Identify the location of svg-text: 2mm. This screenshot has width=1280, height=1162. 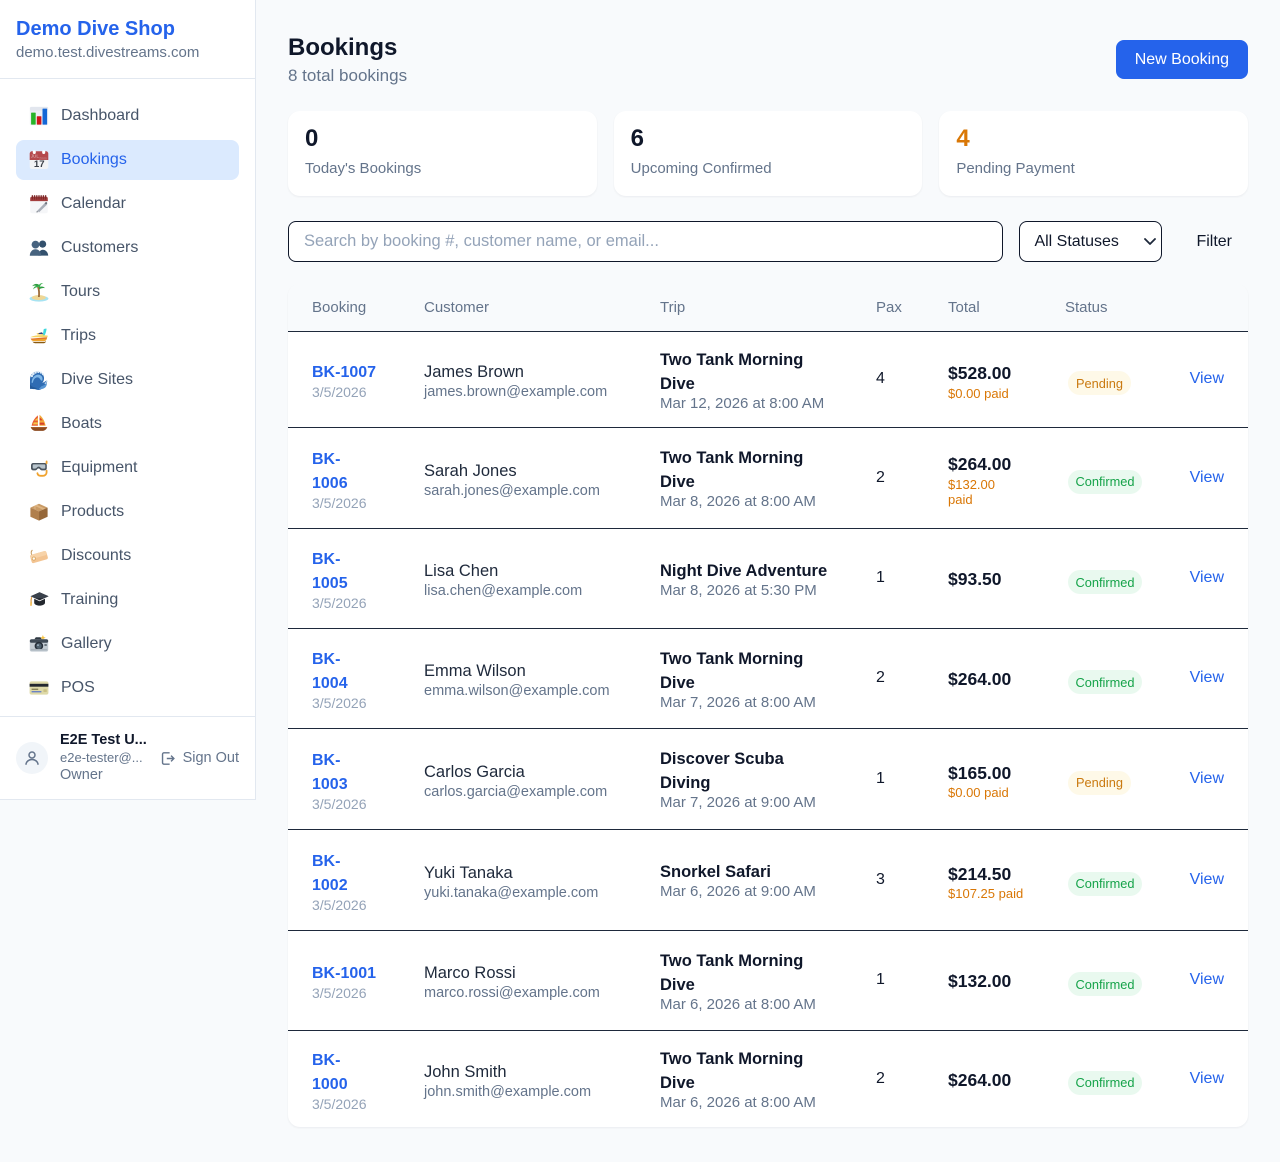
(43, 158).